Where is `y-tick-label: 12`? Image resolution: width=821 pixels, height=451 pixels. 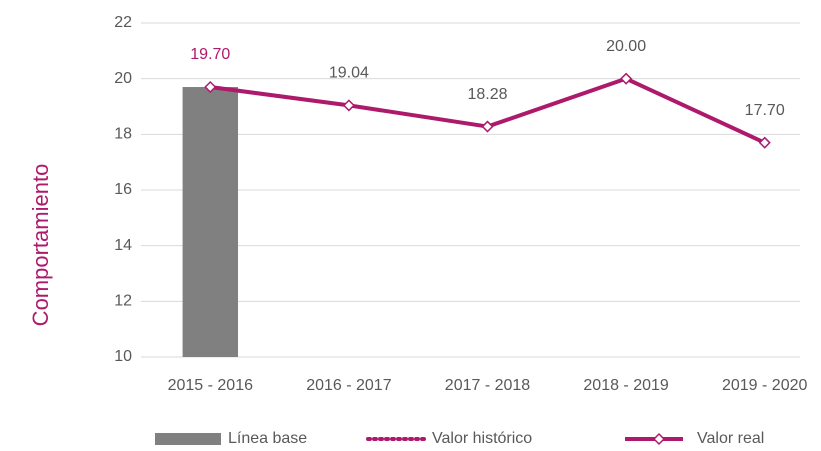
y-tick-label: 12 is located at coordinates (123, 301).